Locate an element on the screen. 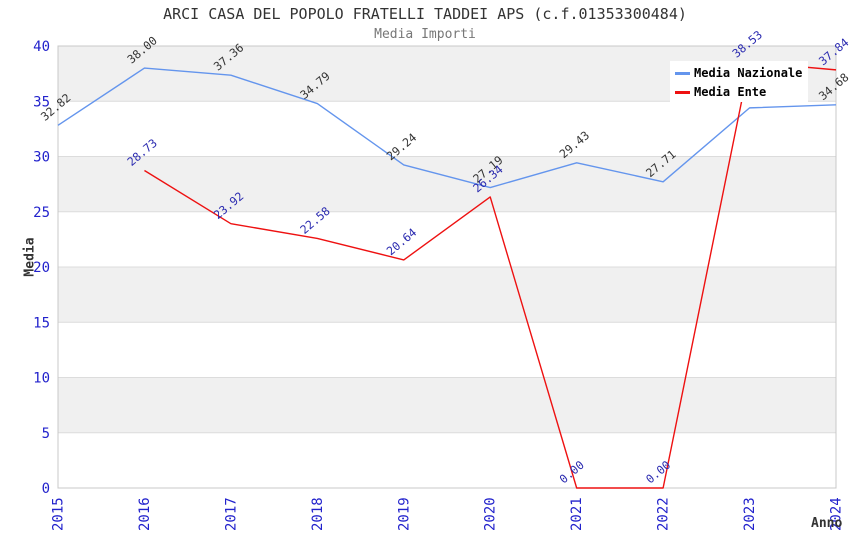 This screenshot has width=850, height=550. chart-subtitle: Media Importi is located at coordinates (425, 34).